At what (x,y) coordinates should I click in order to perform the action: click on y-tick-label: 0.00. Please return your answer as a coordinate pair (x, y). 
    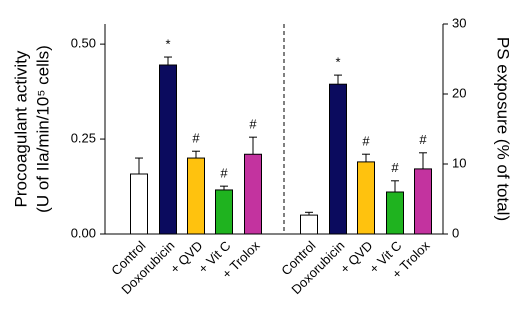
    Looking at the image, I should click on (83, 232).